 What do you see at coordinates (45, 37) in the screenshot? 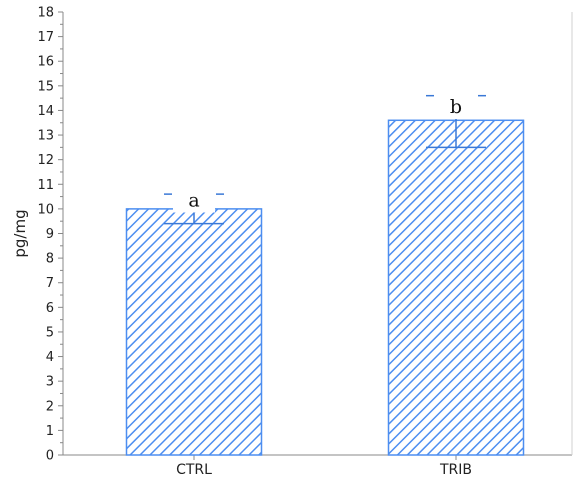
I see `y-tick-label: 17` at bounding box center [45, 37].